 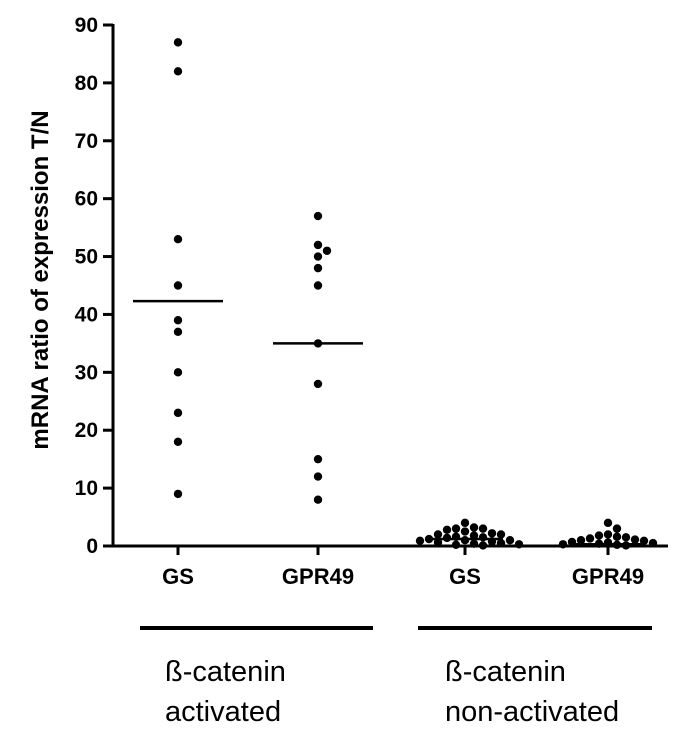 I want to click on y-tick-label: 90, so click(x=86, y=25).